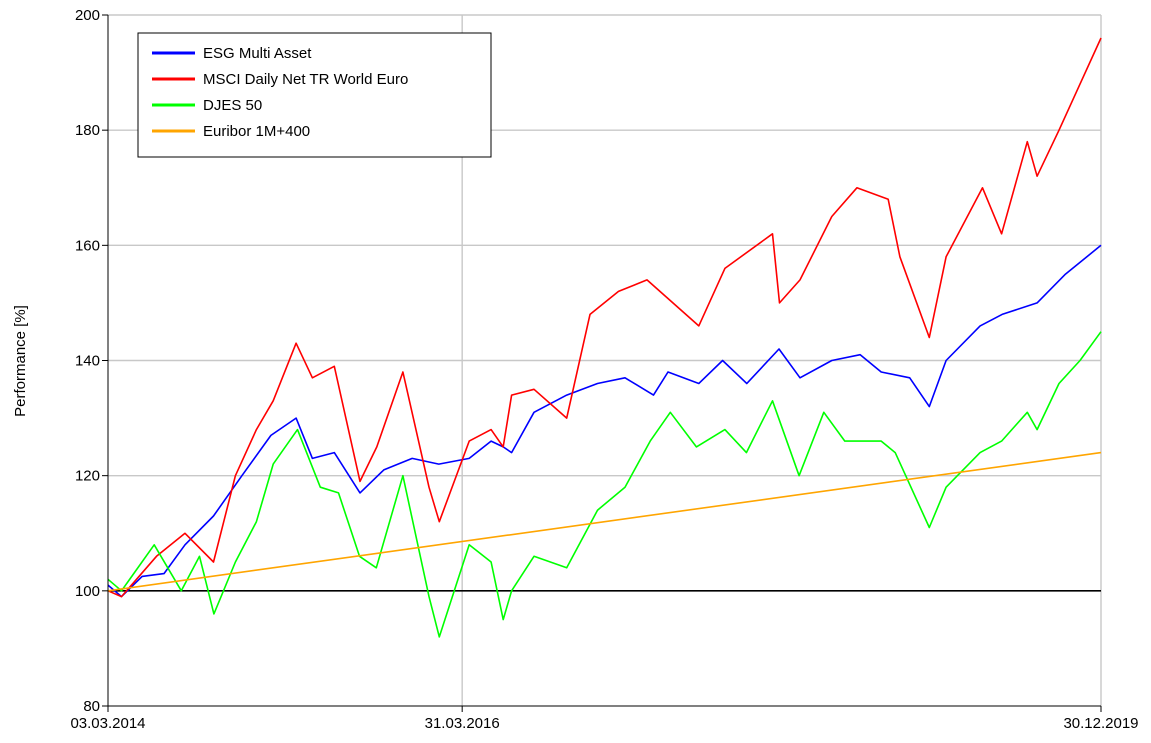  Describe the element at coordinates (257, 53) in the screenshot. I see `legend-label: ESG Multi Asset` at that location.